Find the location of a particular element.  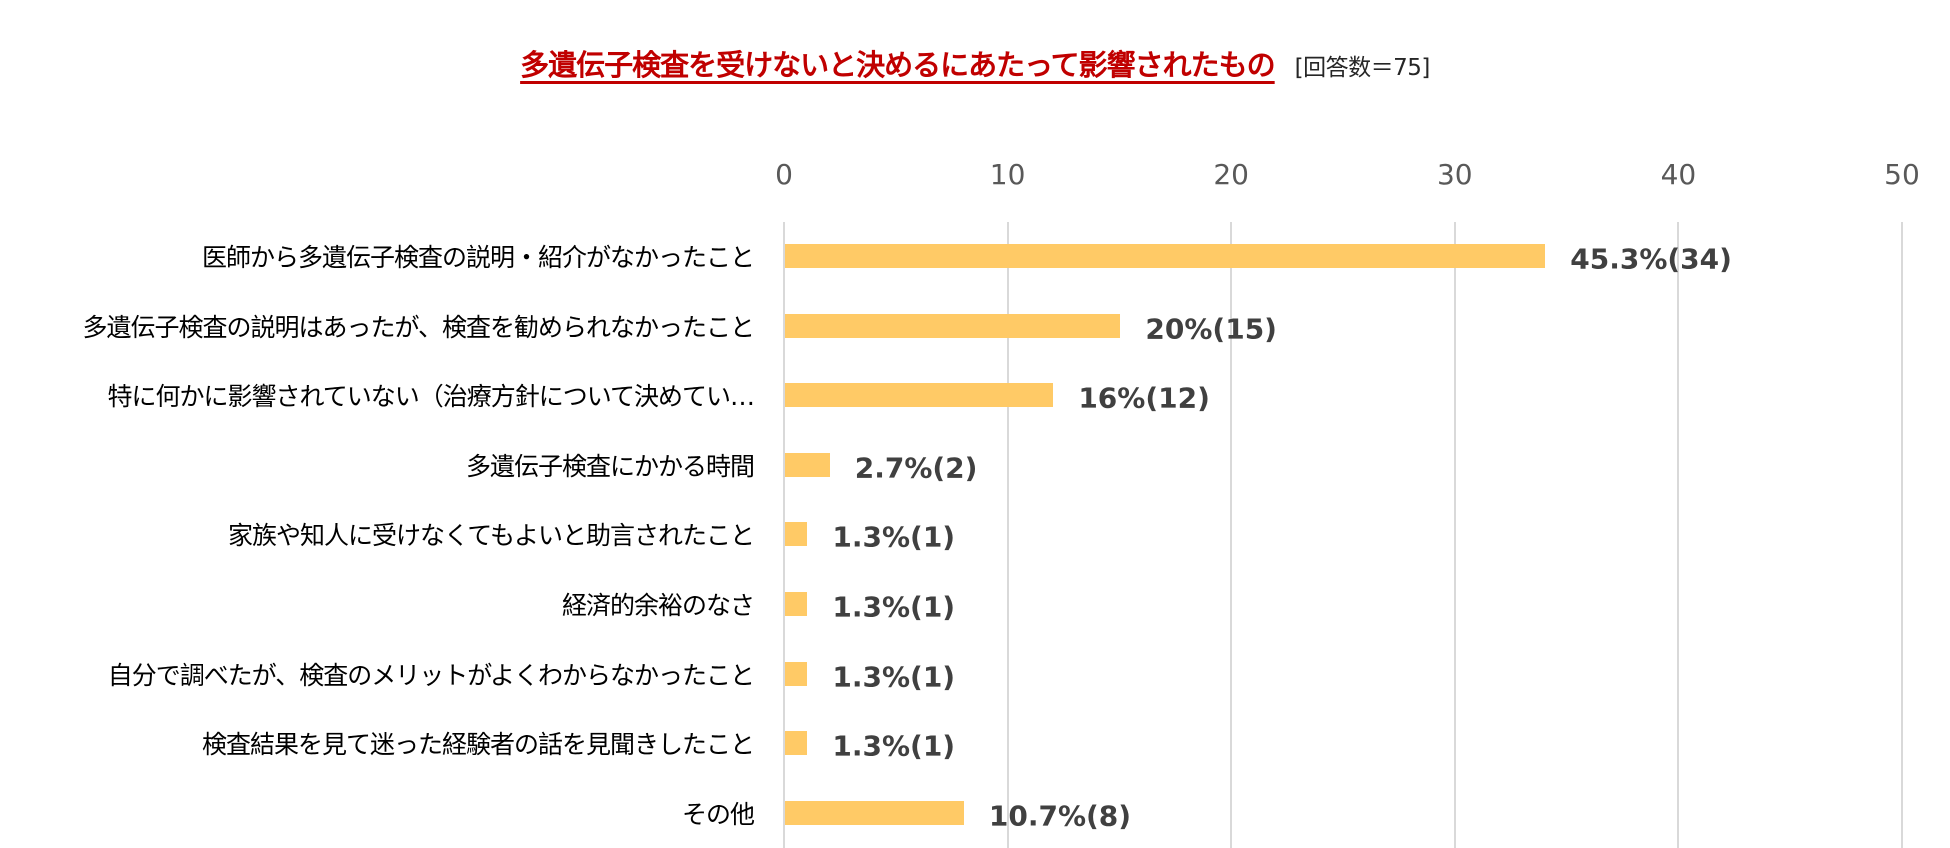

chart-header: 多遺伝子検査を受けないと決めるにあたって影響されたもの [回答数＝75] is located at coordinates (975, 63).